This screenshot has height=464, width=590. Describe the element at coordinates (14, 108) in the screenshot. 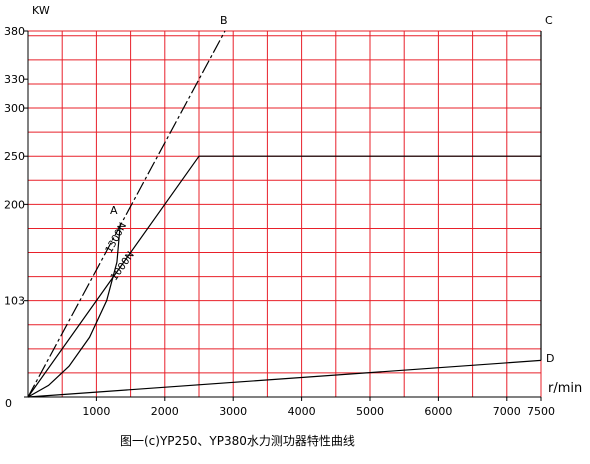

I see `y-tick-label: 300` at that location.